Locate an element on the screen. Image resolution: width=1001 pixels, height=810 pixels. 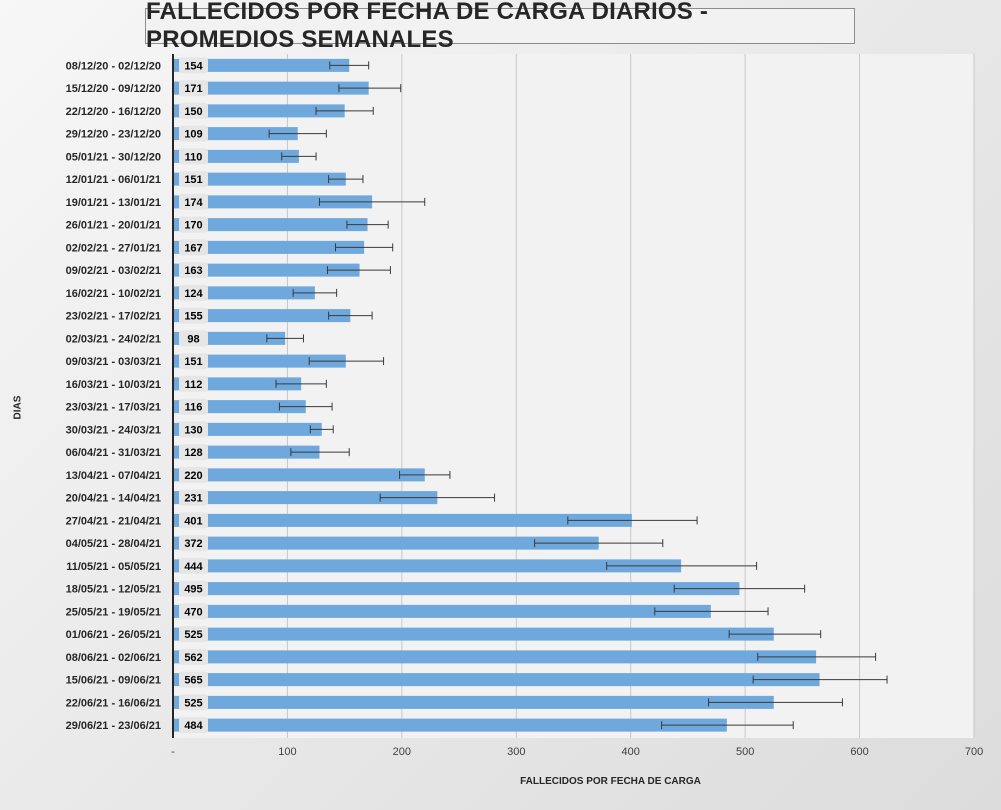
data-label: 220 is located at coordinates (193, 476).